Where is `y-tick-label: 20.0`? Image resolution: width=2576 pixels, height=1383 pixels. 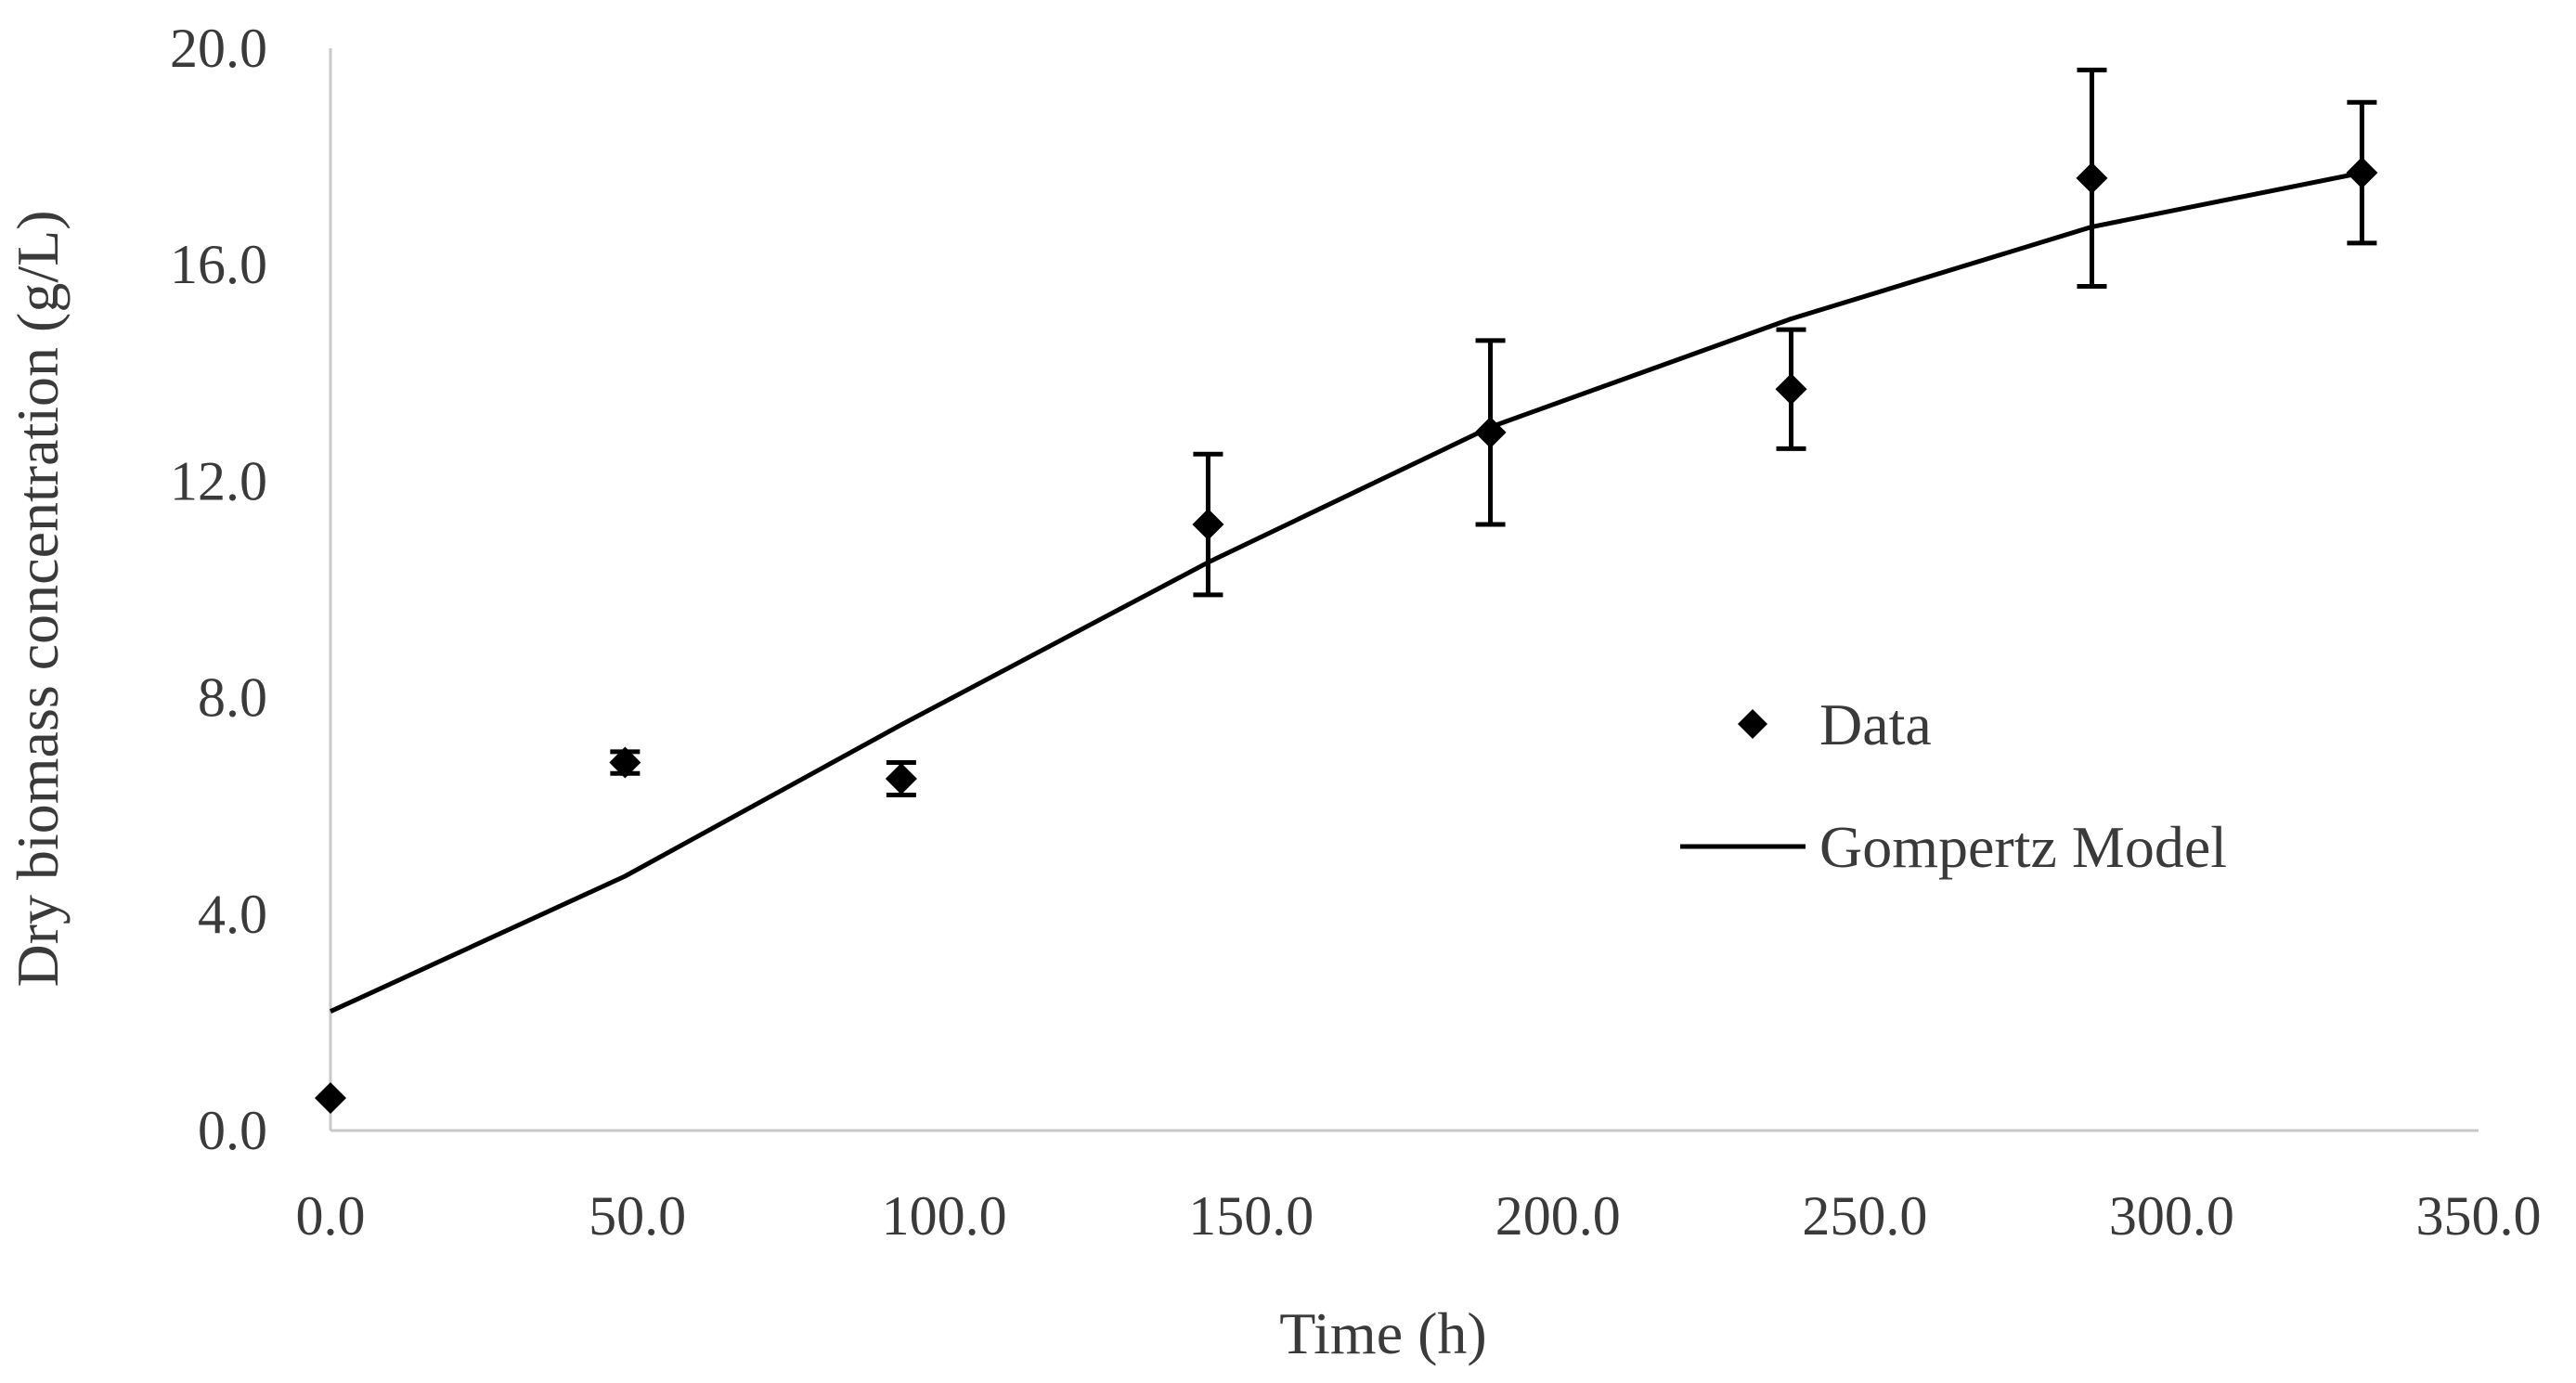 y-tick-label: 20.0 is located at coordinates (218, 48).